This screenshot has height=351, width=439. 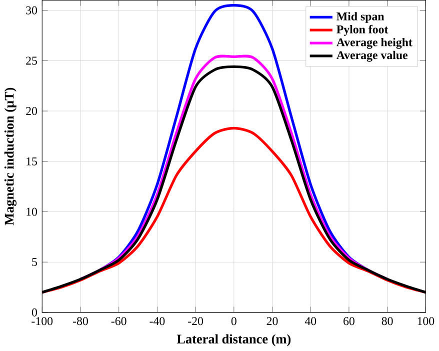 I want to click on legend-label: Mid span, so click(x=360, y=18).